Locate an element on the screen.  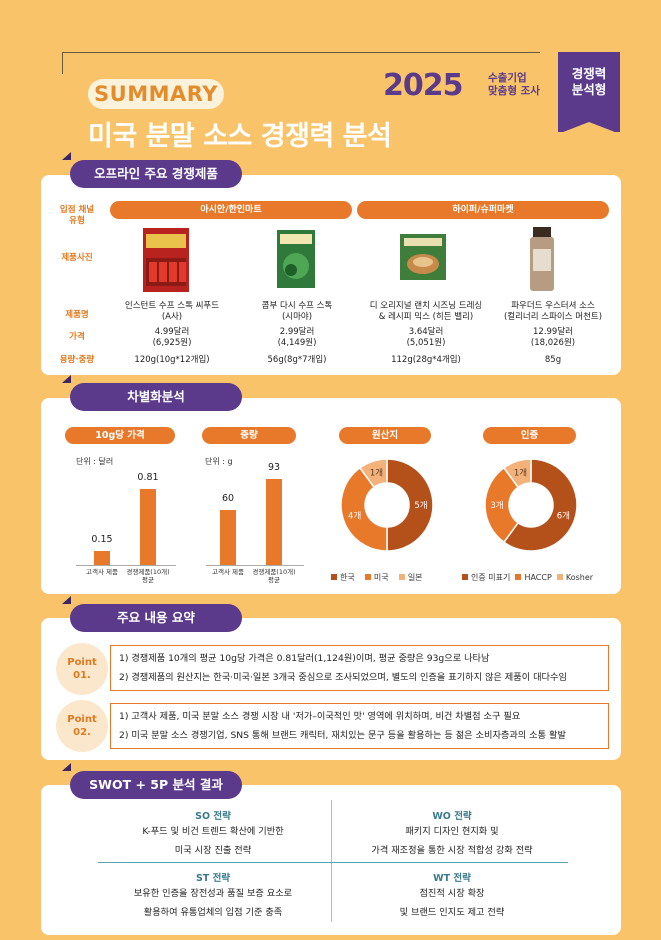
product-image-kombu-dashi is located at coordinates (296, 259).